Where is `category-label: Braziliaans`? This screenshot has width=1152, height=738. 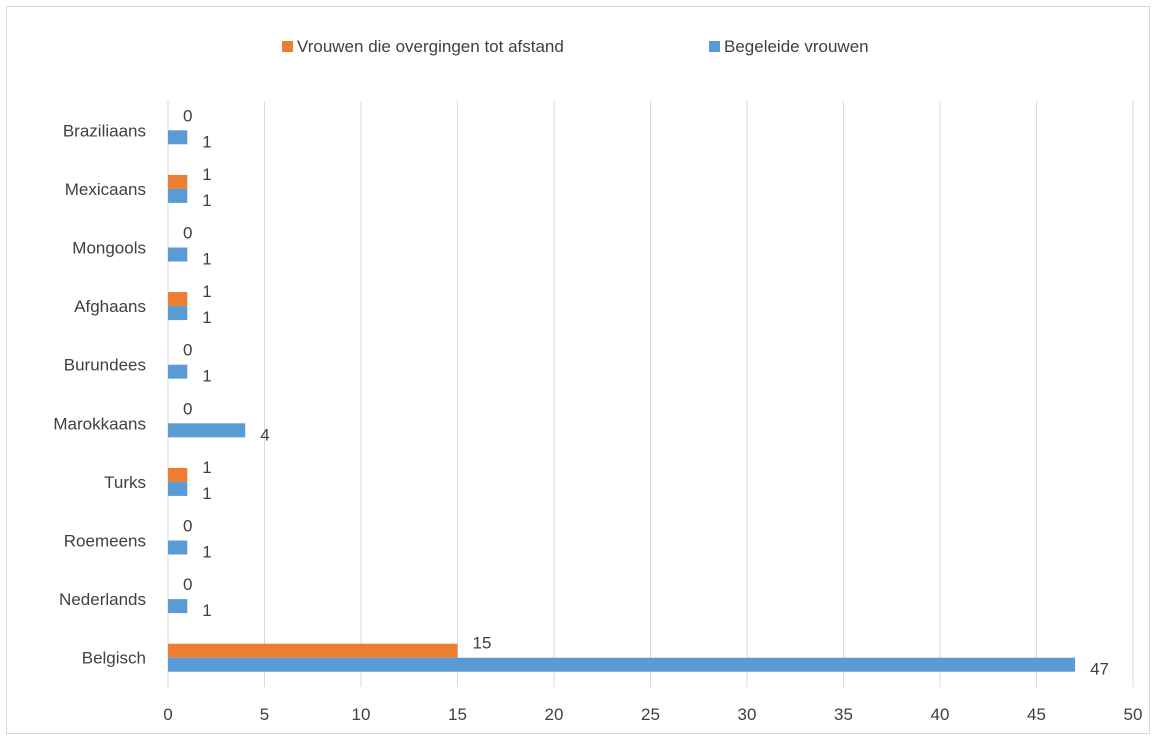 category-label: Braziliaans is located at coordinates (104, 130).